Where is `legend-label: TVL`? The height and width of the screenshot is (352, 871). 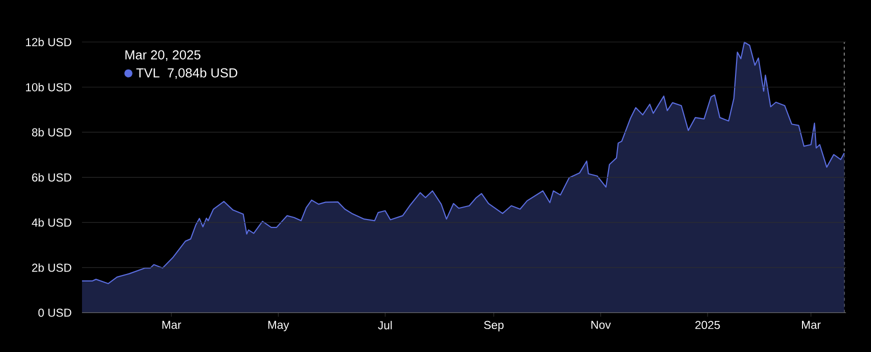
legend-label: TVL is located at coordinates (148, 73).